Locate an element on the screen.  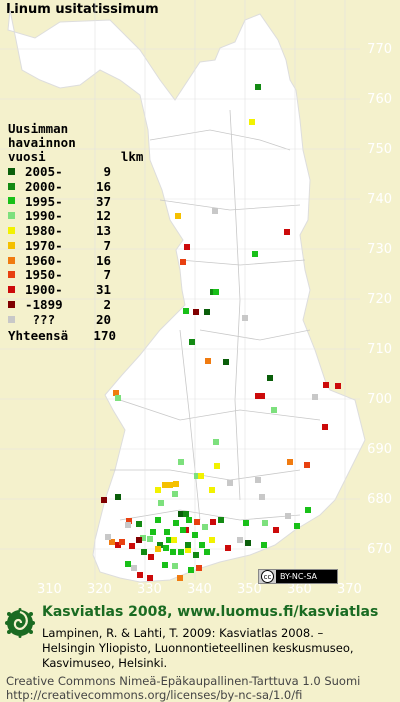
legend-row: 2005- 9 is located at coordinates (75, 171).